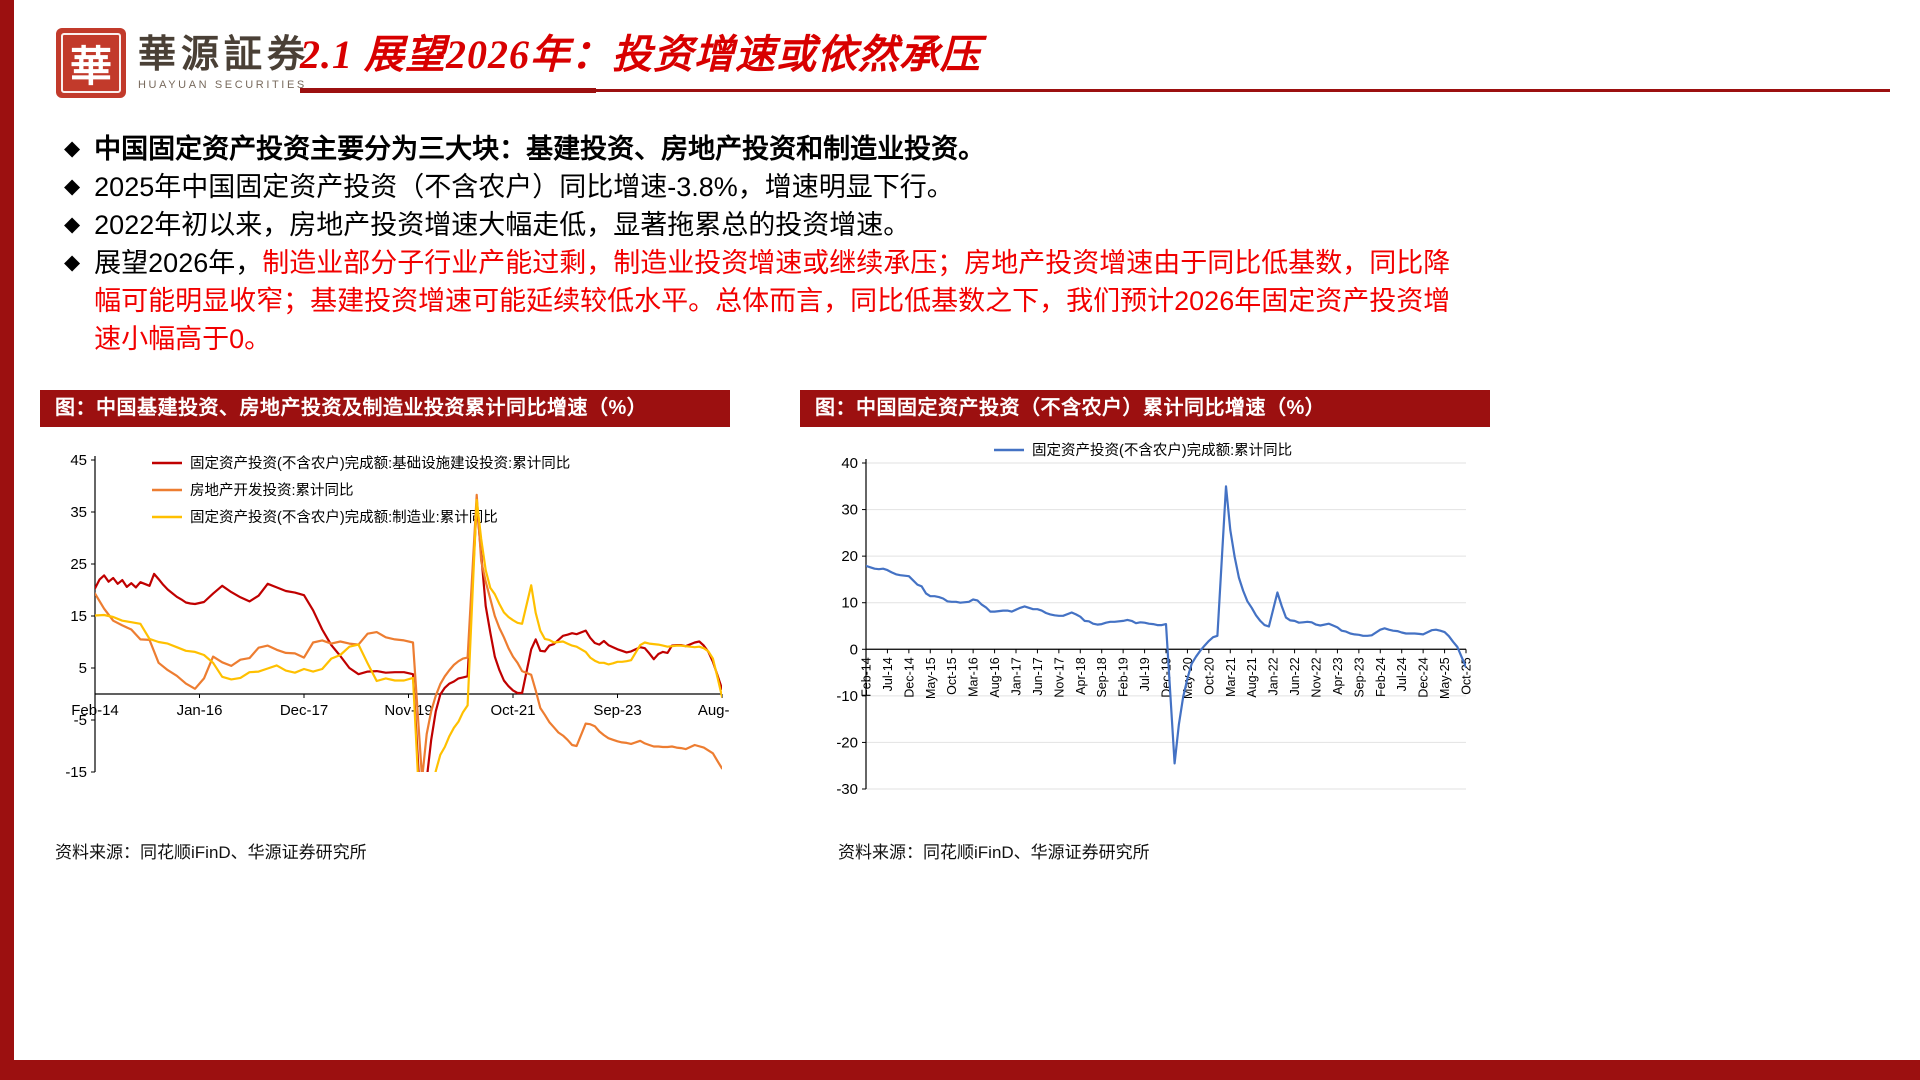 The width and height of the screenshot is (1920, 1080). I want to click on svg-text: Apr-23, so click(1338, 676).